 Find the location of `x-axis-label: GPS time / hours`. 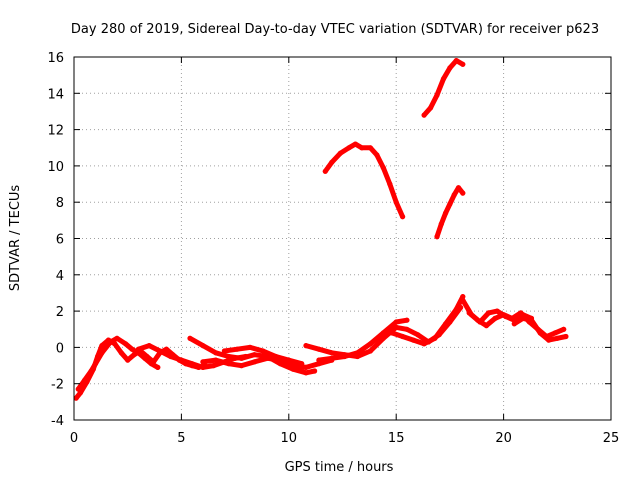

x-axis-label: GPS time / hours is located at coordinates (339, 467).